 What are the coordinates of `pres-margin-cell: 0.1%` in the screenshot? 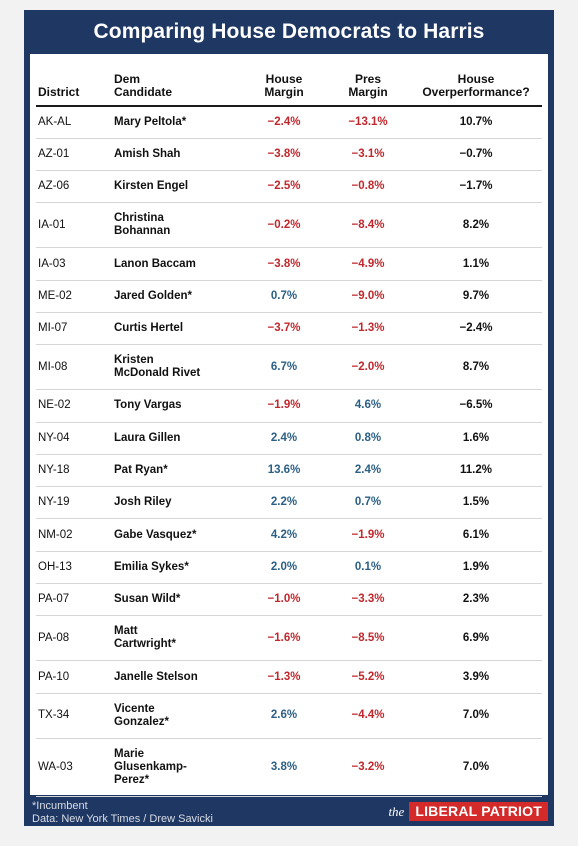 It's located at (368, 568).